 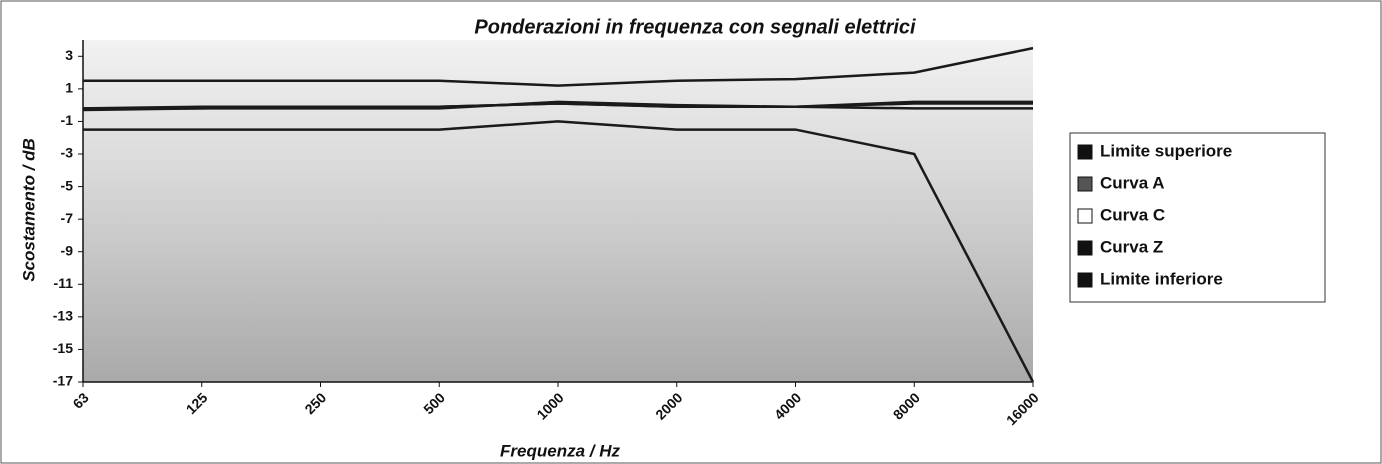 I want to click on y-tick-label: -13, so click(x=63, y=316).